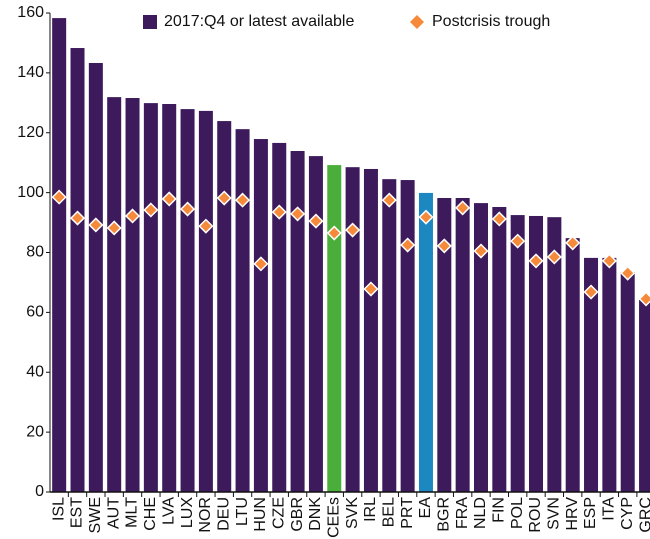 This screenshot has width=650, height=539. What do you see at coordinates (315, 514) in the screenshot?
I see `x-tick-label: DNK` at bounding box center [315, 514].